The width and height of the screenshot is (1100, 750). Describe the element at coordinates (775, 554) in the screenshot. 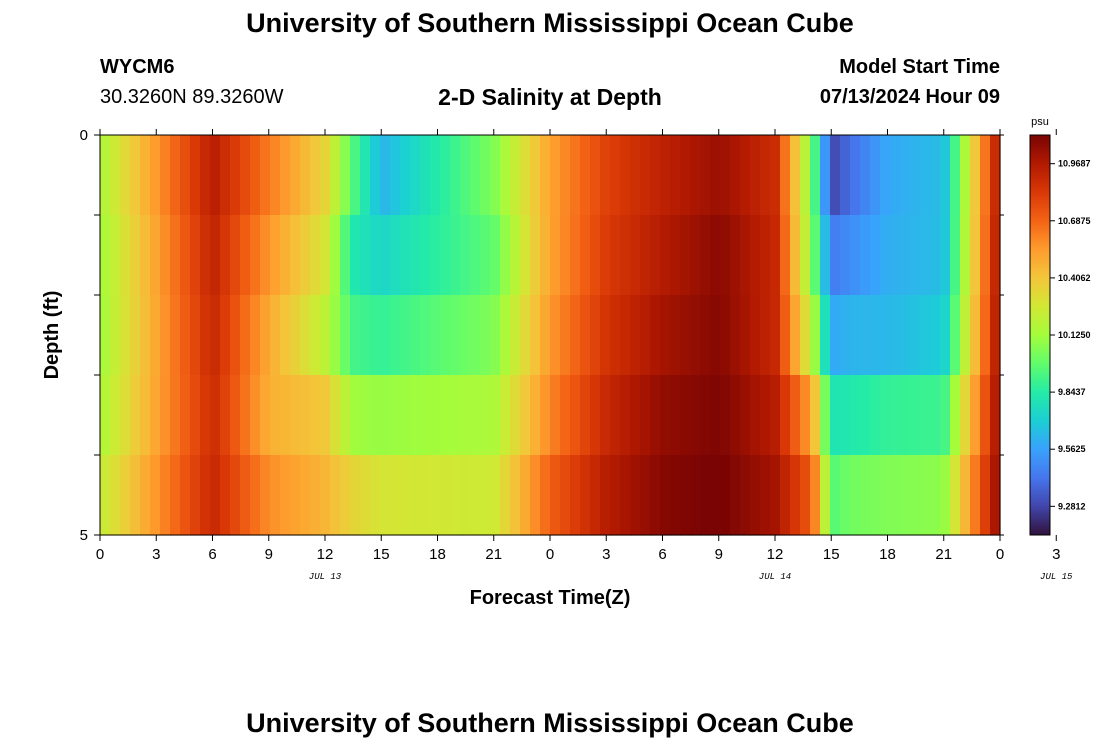

I see `x-tick-label: 12` at that location.